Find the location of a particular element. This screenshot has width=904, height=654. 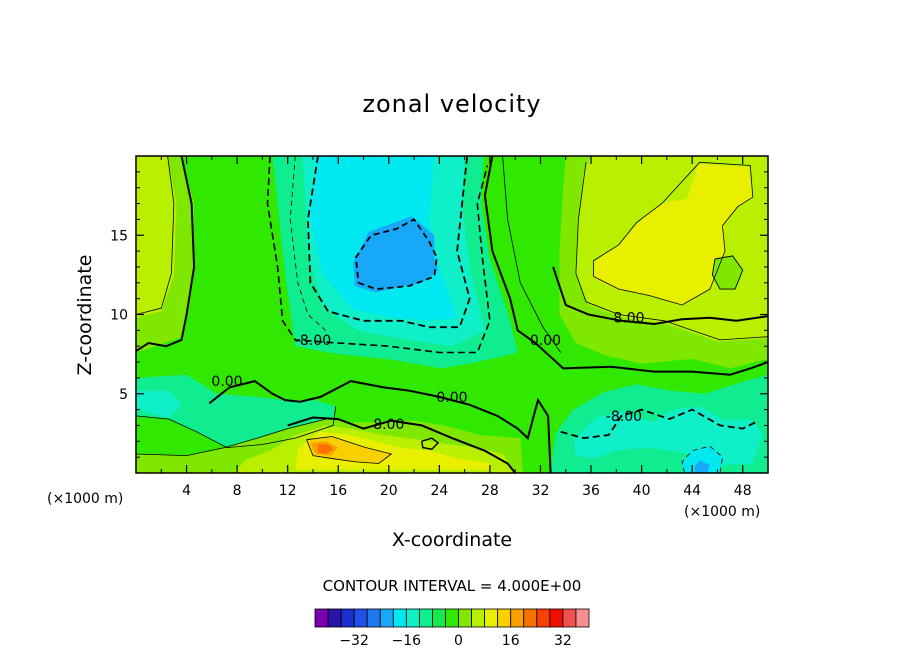

x-tick-label: 8 is located at coordinates (237, 491).